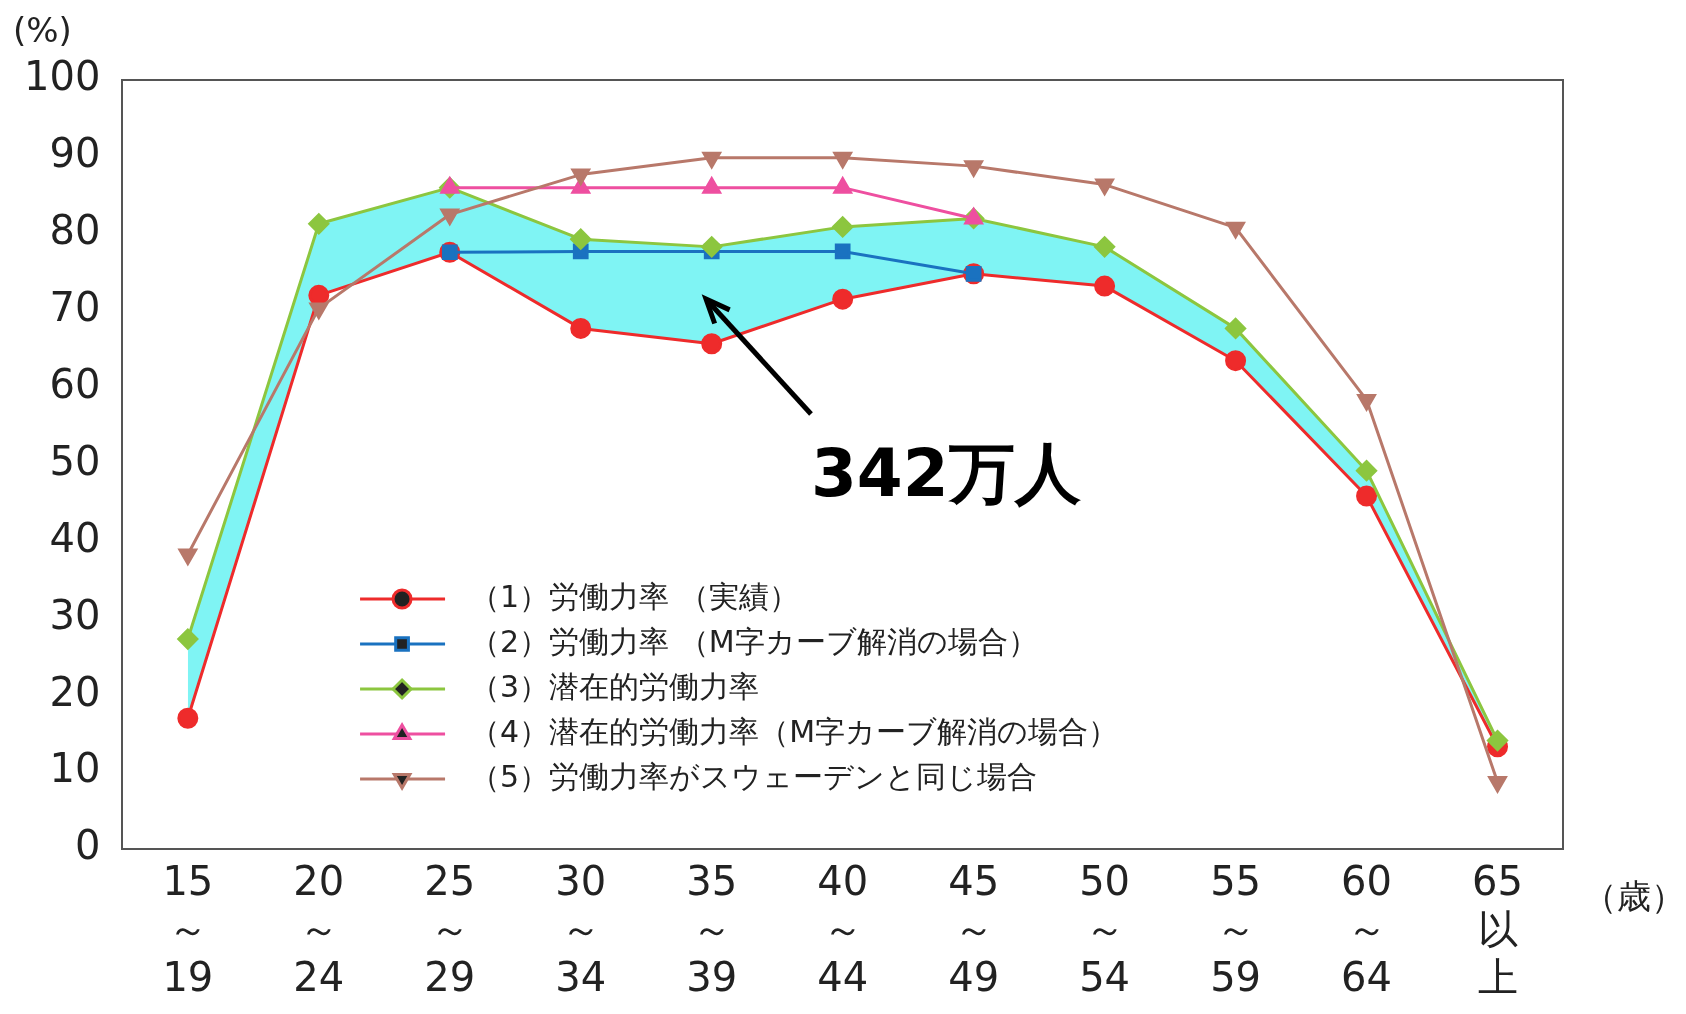 The height and width of the screenshot is (1014, 1686). I want to click on y-axis-title: (%), so click(42, 29).